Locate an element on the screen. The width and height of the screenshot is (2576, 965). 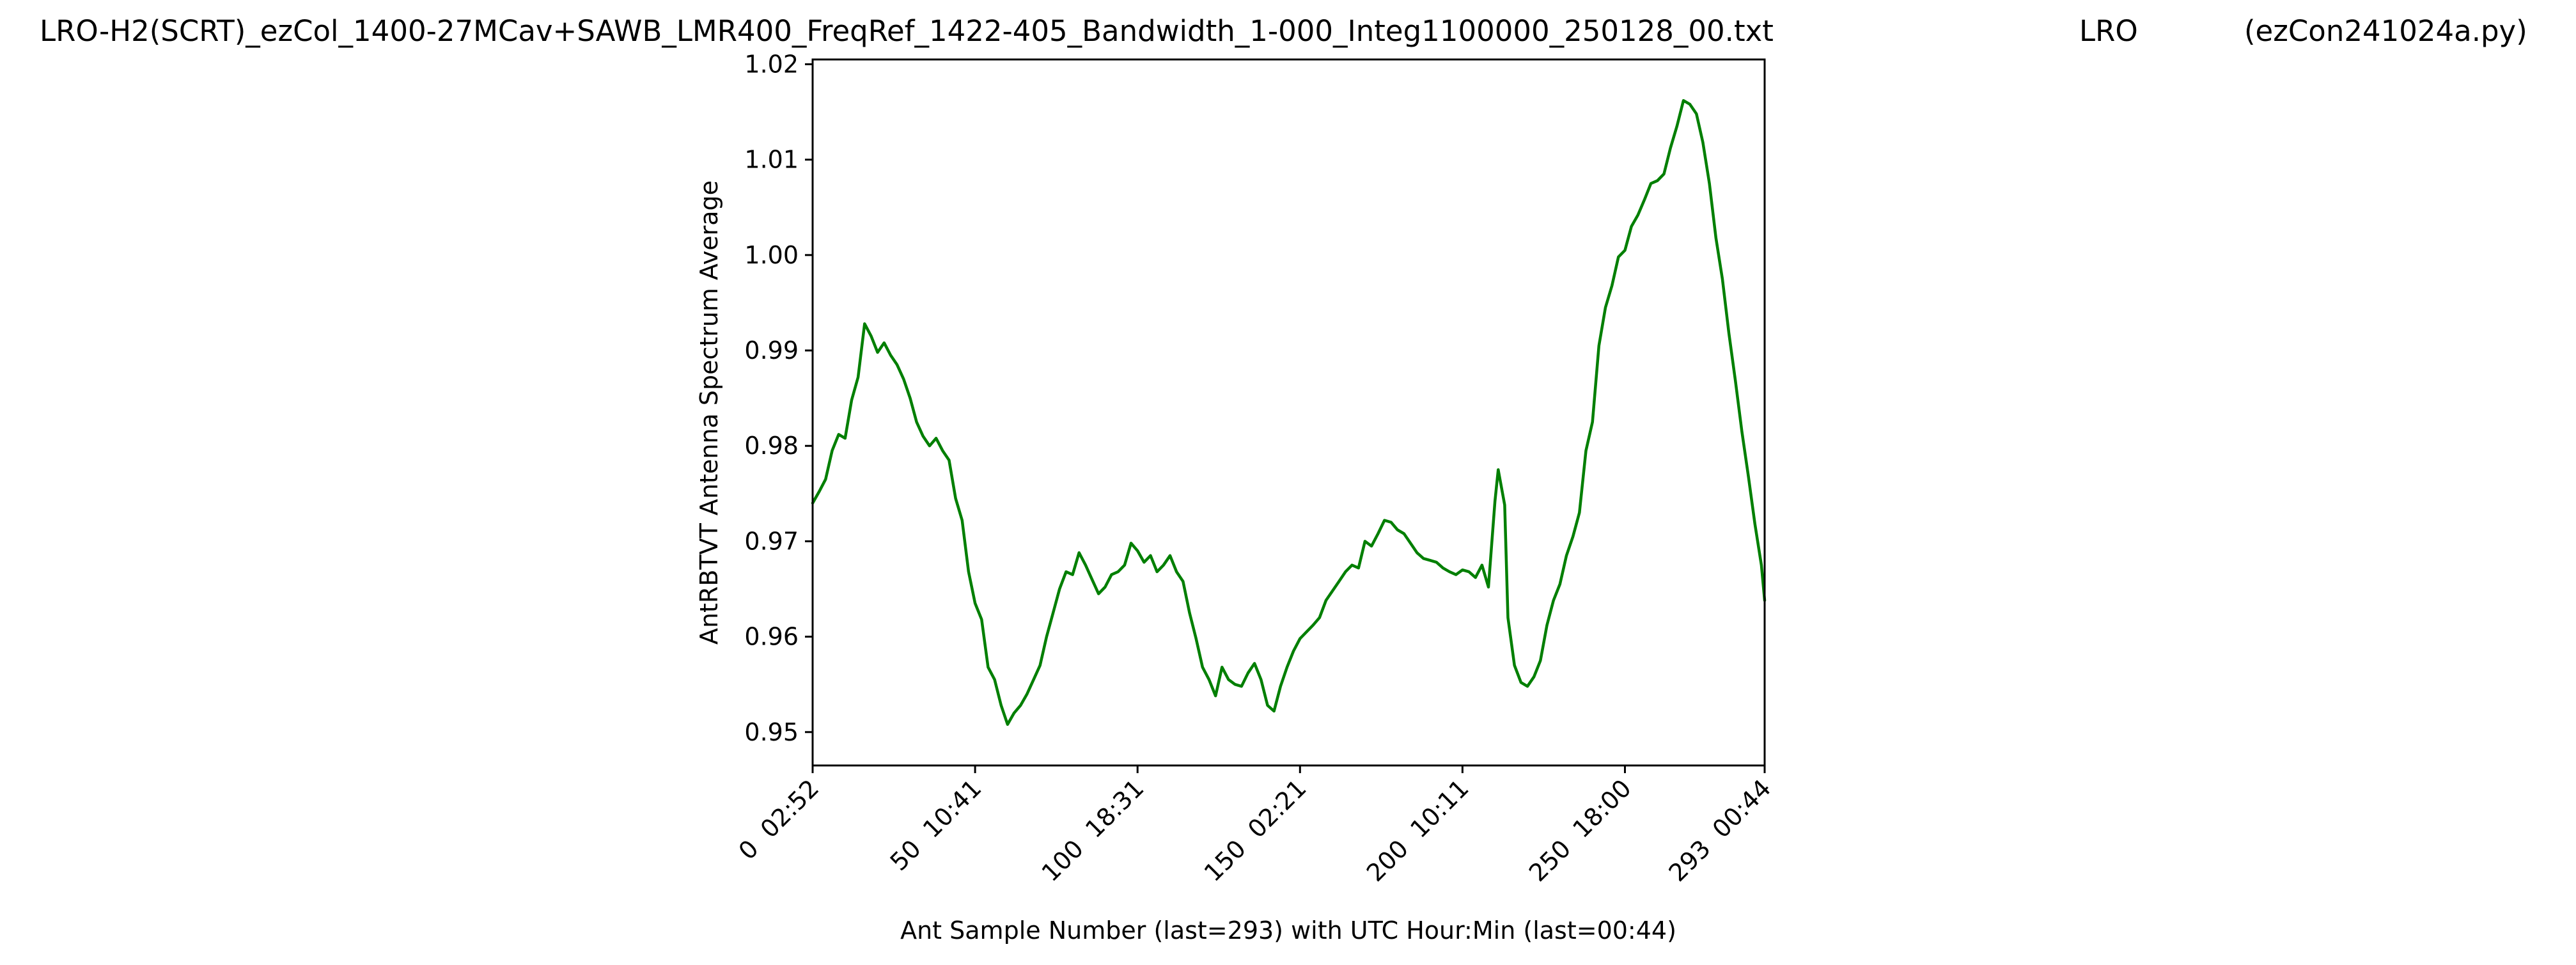
y-tick-label: 1.02 is located at coordinates (771, 64).